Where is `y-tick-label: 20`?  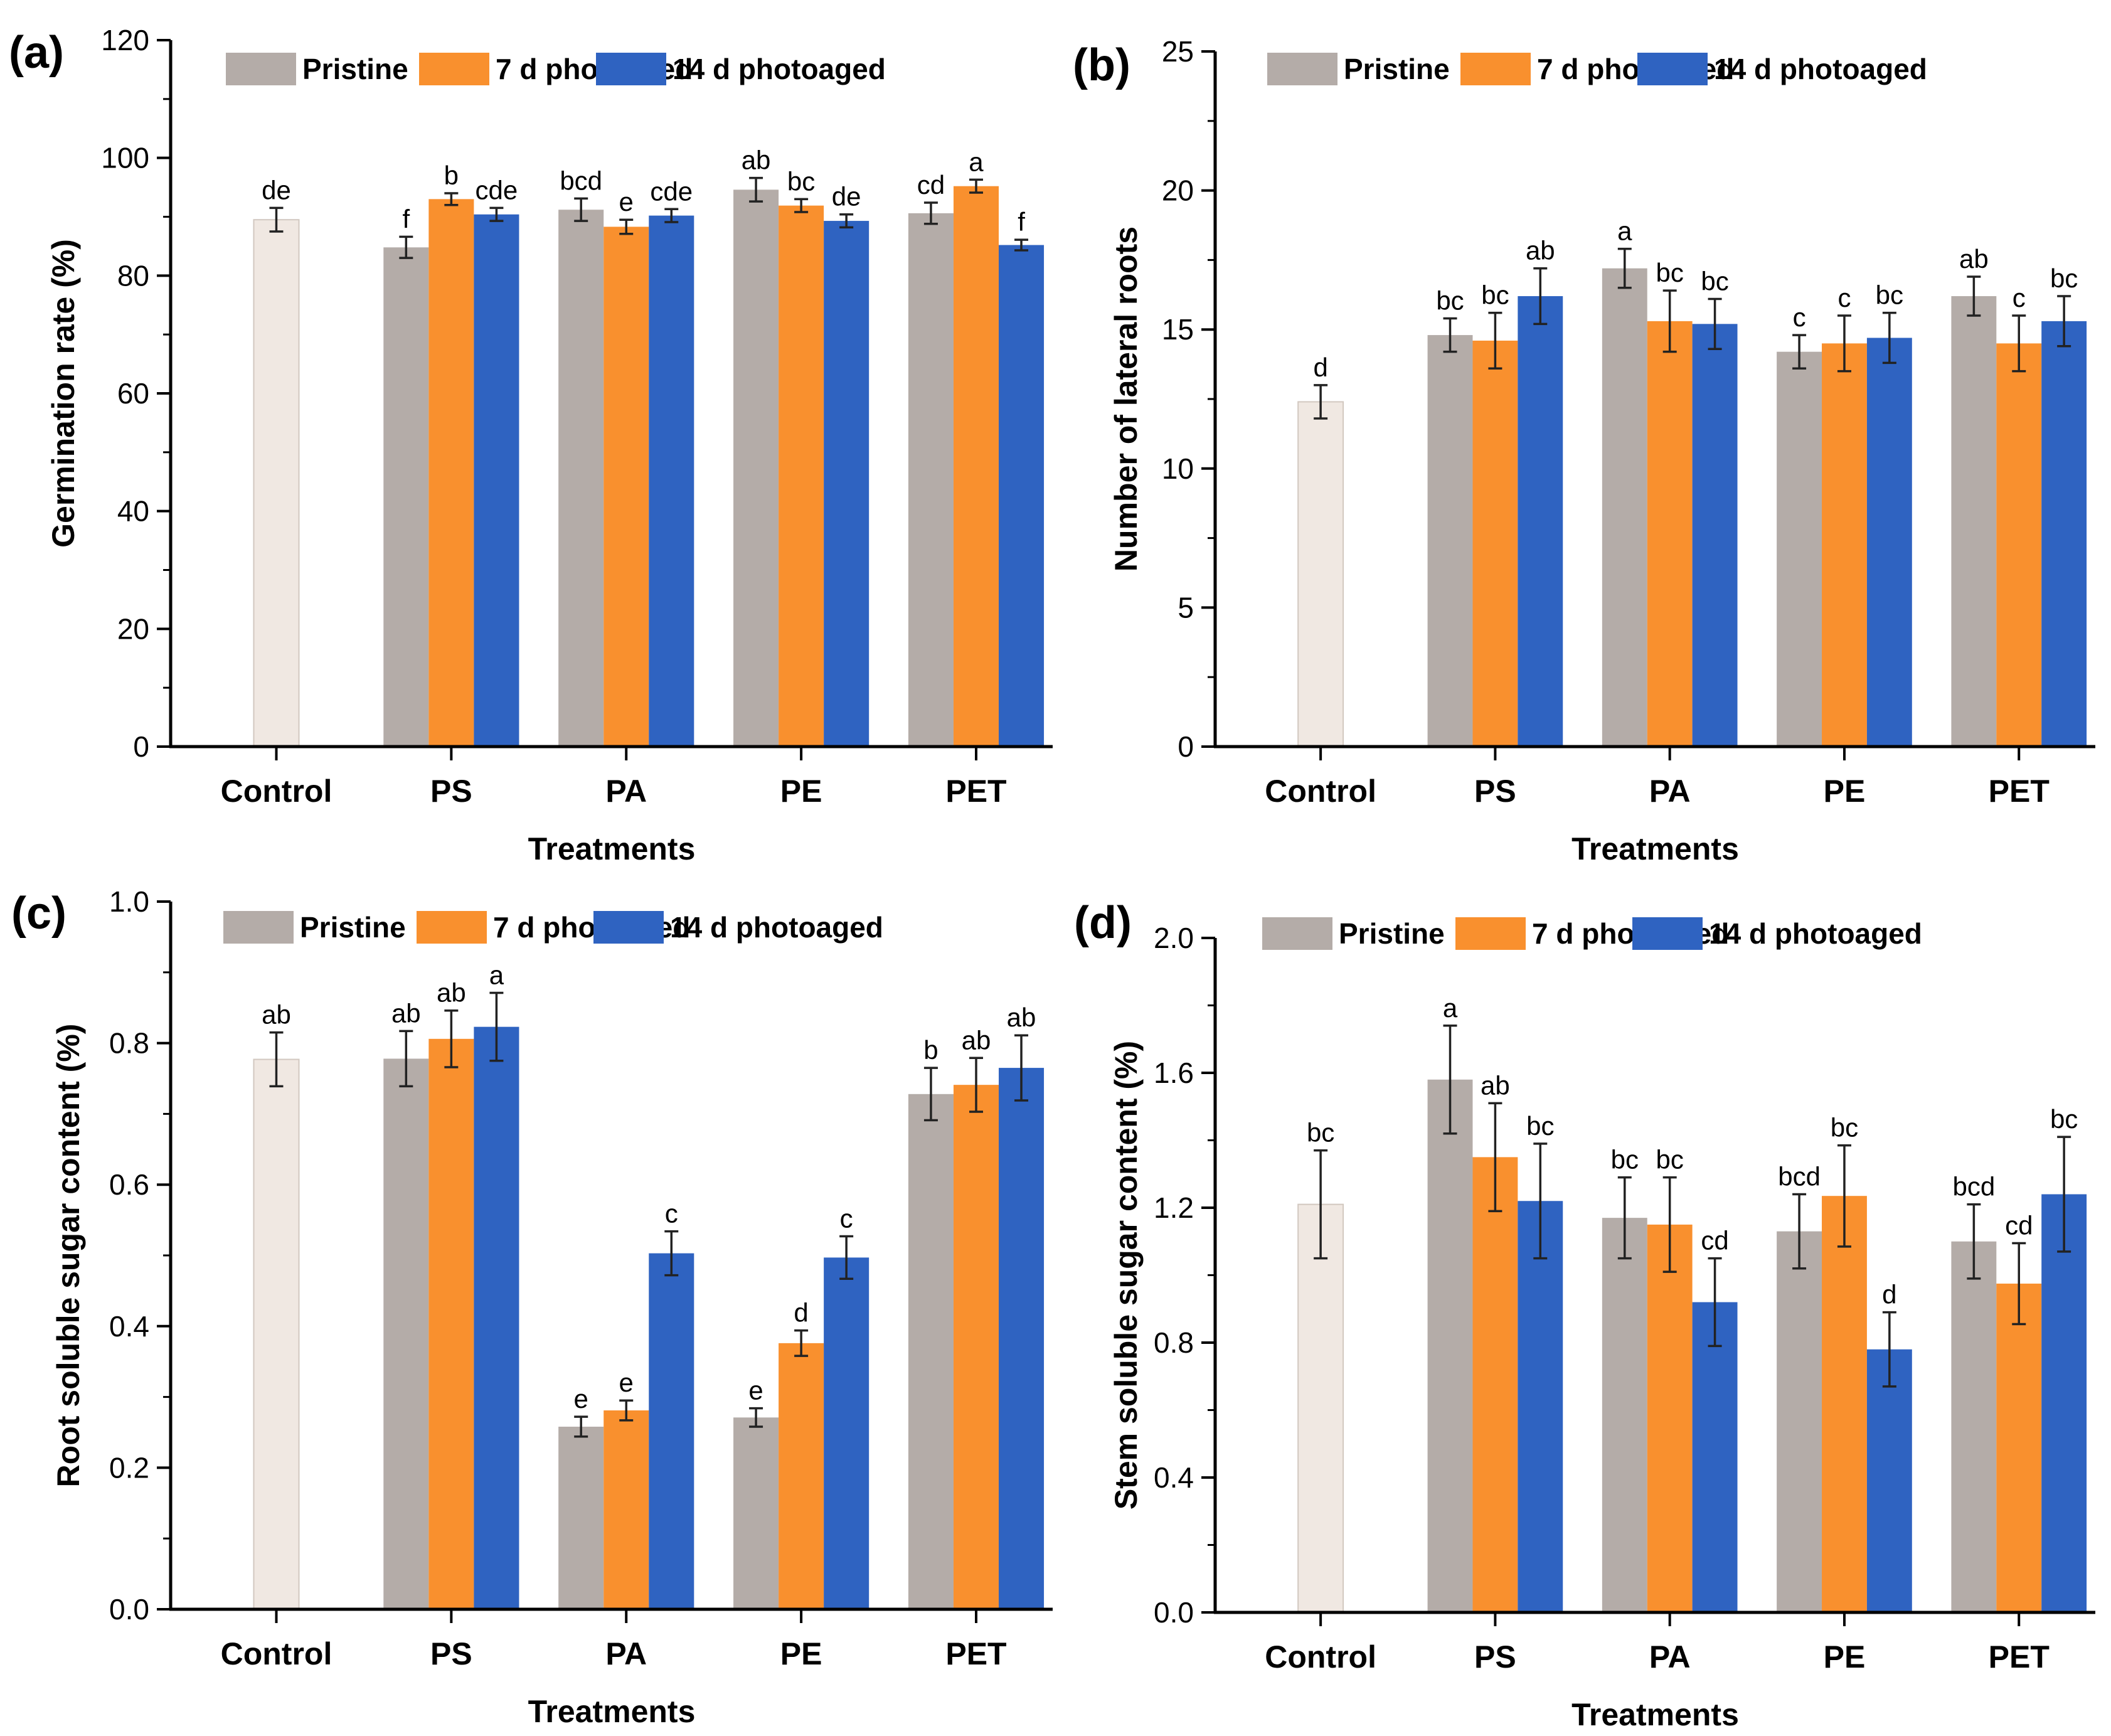 y-tick-label: 20 is located at coordinates (1178, 190).